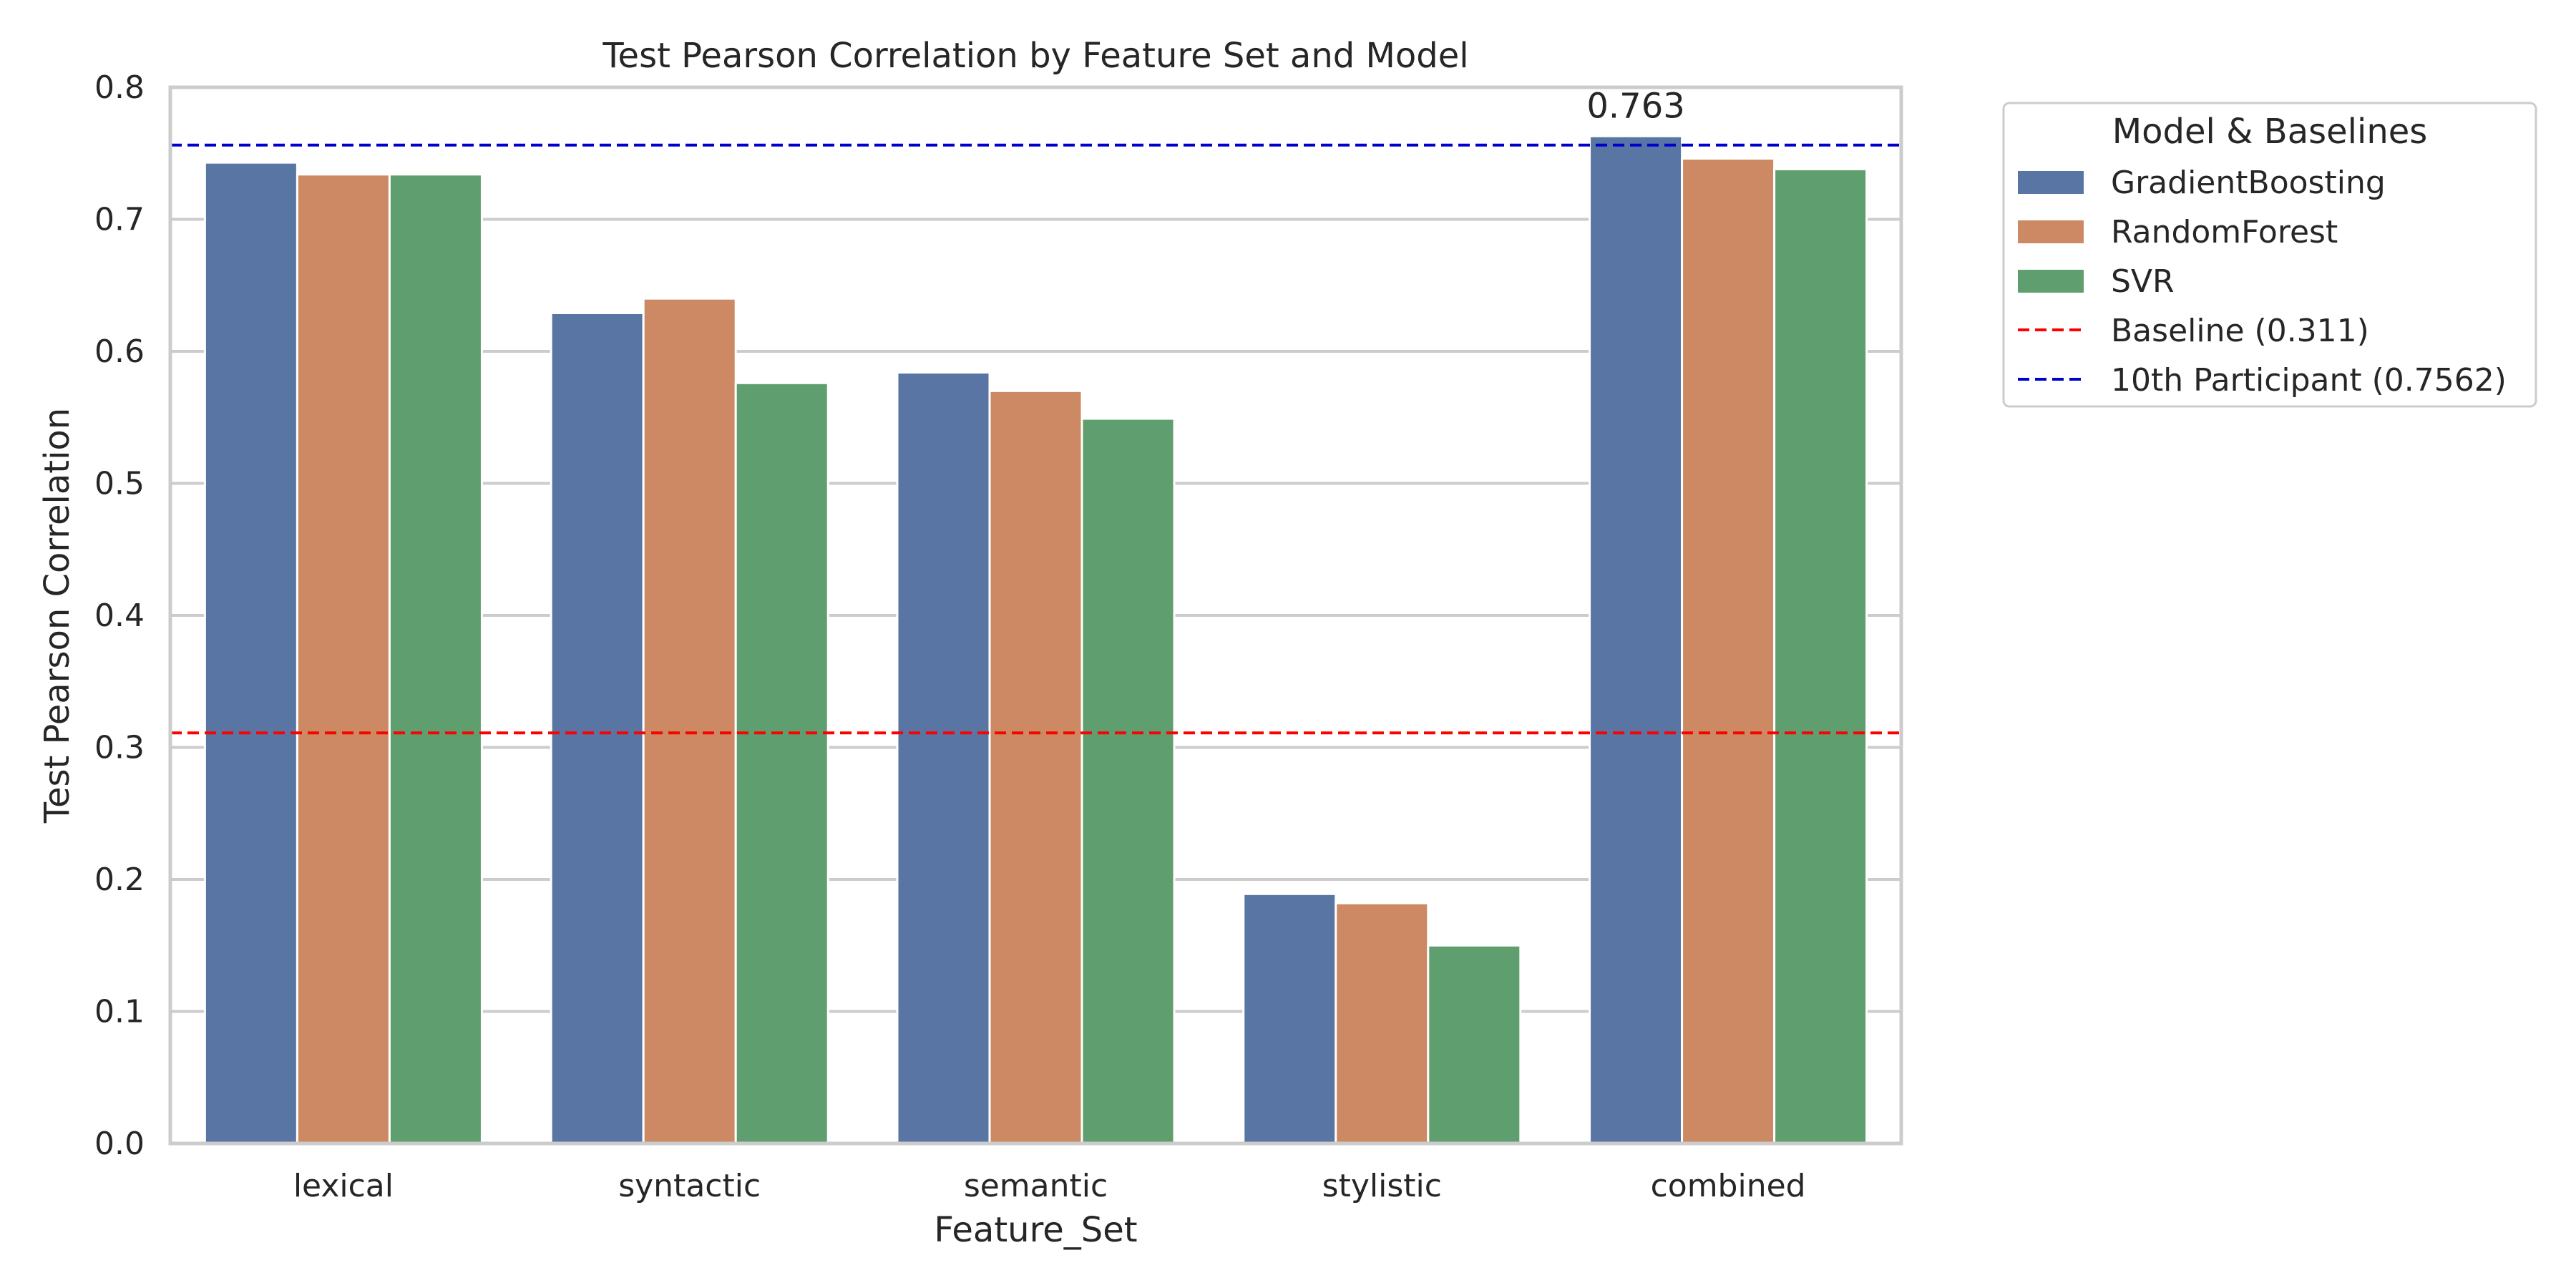 This screenshot has width=2576, height=1288. Describe the element at coordinates (1382, 1186) in the screenshot. I see `x-tick-label: stylistic` at that location.